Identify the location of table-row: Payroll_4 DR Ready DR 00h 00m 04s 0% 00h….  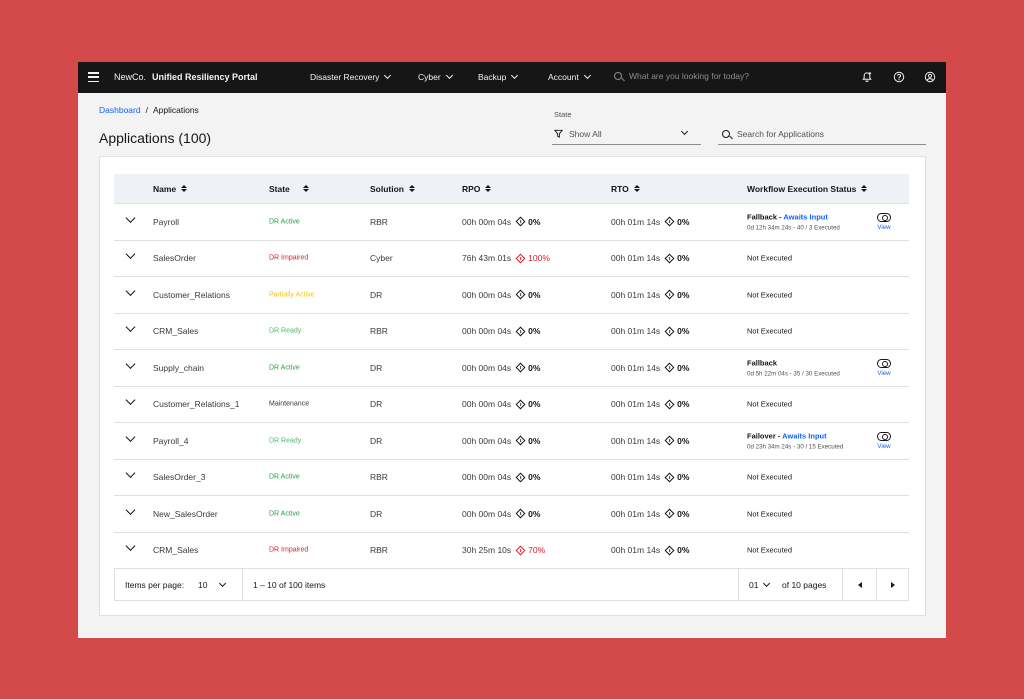
(511, 441).